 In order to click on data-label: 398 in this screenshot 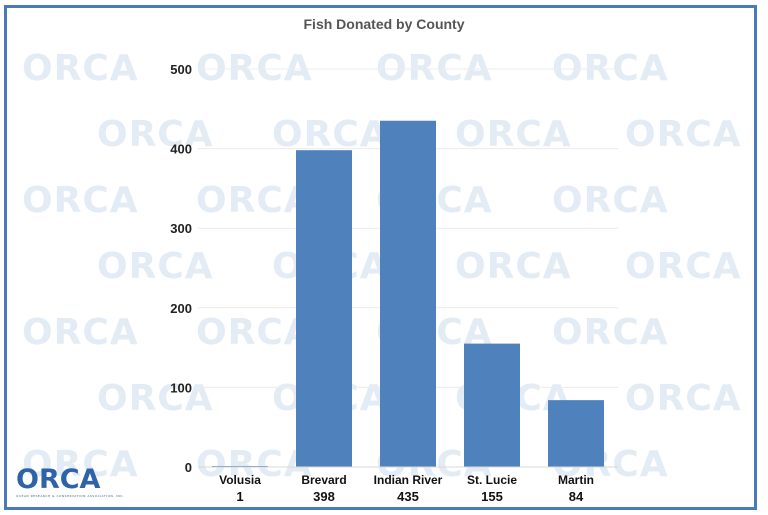, I will do `click(324, 496)`.